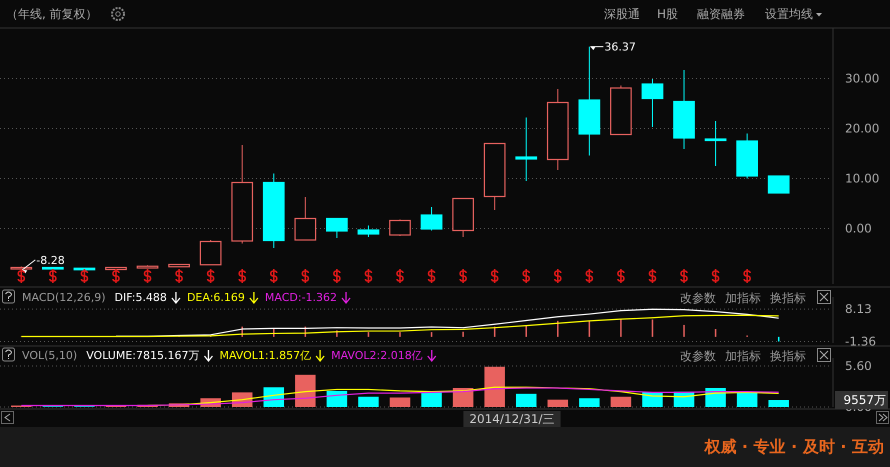  I want to click on text: 深股通, so click(622, 14).